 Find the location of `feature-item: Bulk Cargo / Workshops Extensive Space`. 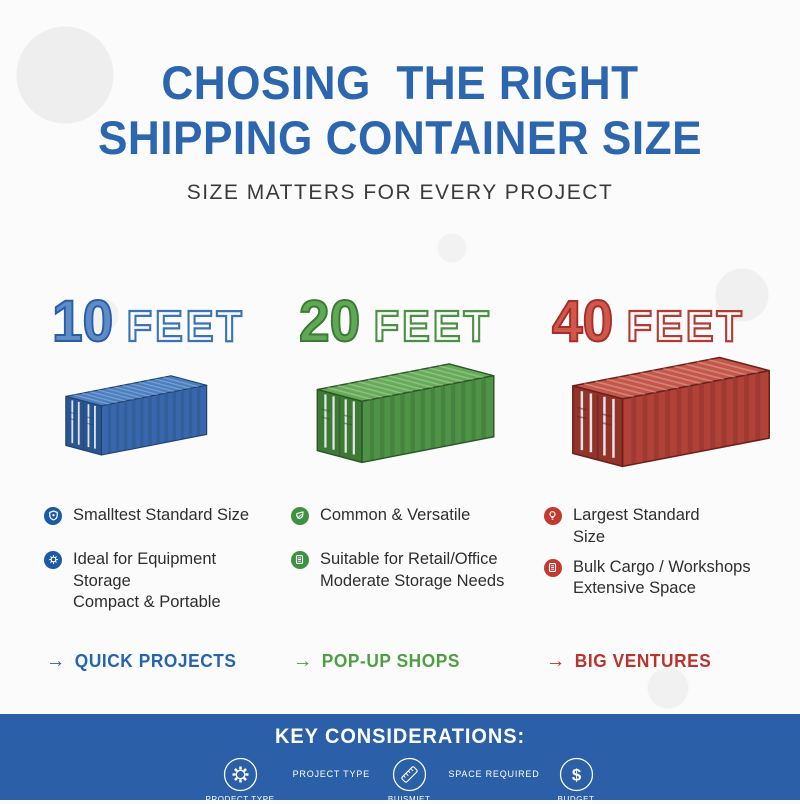

feature-item: Bulk Cargo / Workshops Extensive Space is located at coordinates (664, 579).